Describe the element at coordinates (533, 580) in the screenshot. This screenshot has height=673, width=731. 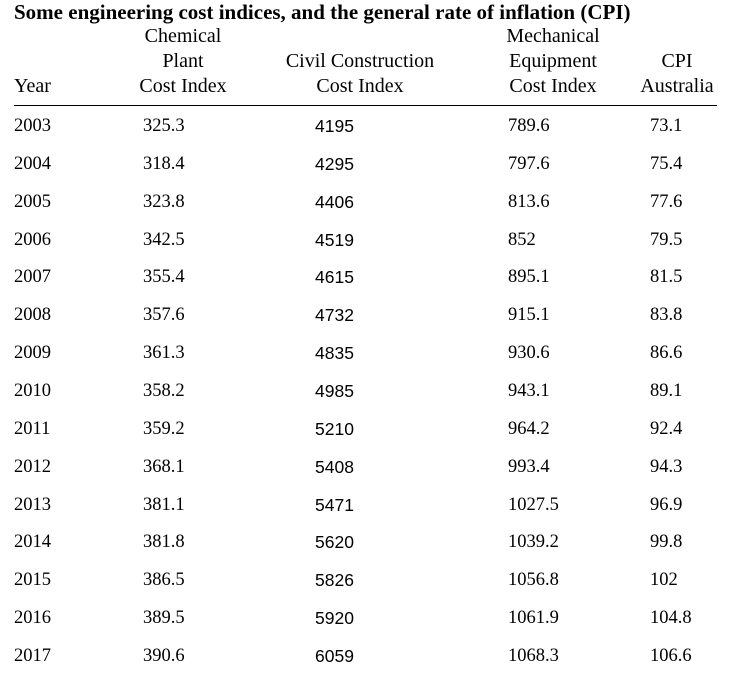
I see `cell-mechanical-equipment-index: 1056.8` at that location.